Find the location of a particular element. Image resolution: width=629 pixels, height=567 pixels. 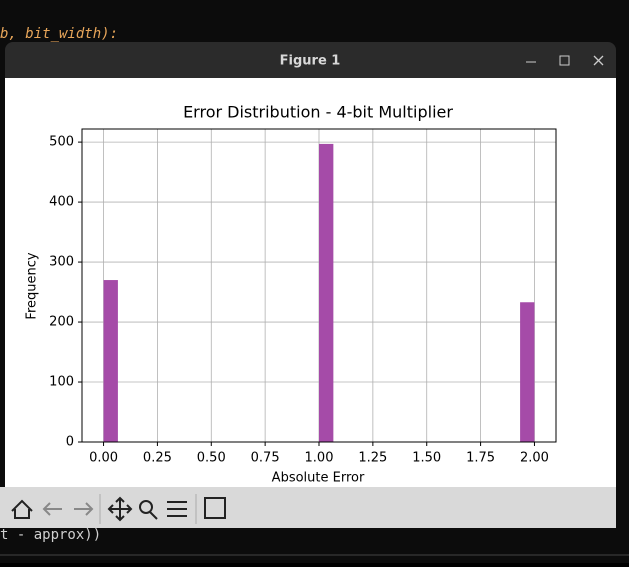

zoom-button is located at coordinates (146, 507).